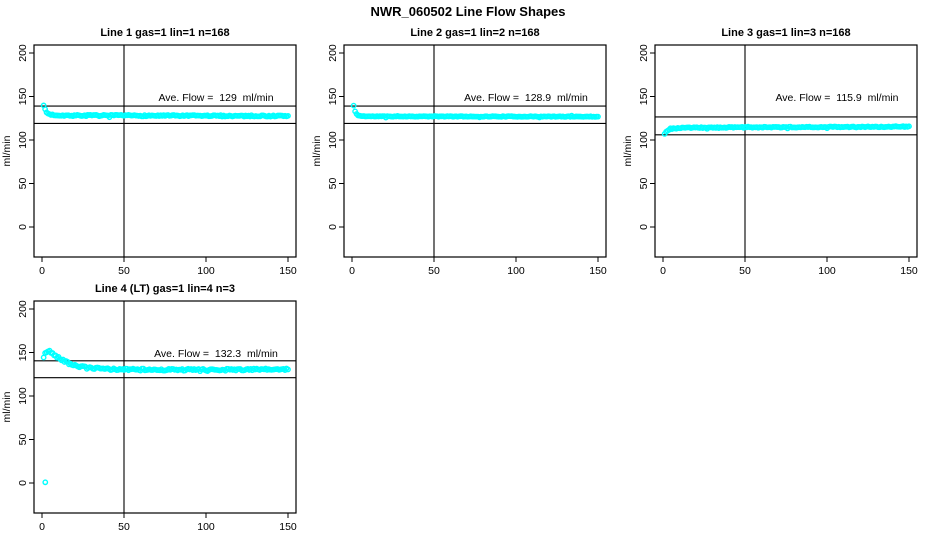 Image resolution: width=936 pixels, height=540 pixels. Describe the element at coordinates (165, 33) in the screenshot. I see `panel-title-line-1: Line 1 gas=1 lin=1 n=168` at that location.